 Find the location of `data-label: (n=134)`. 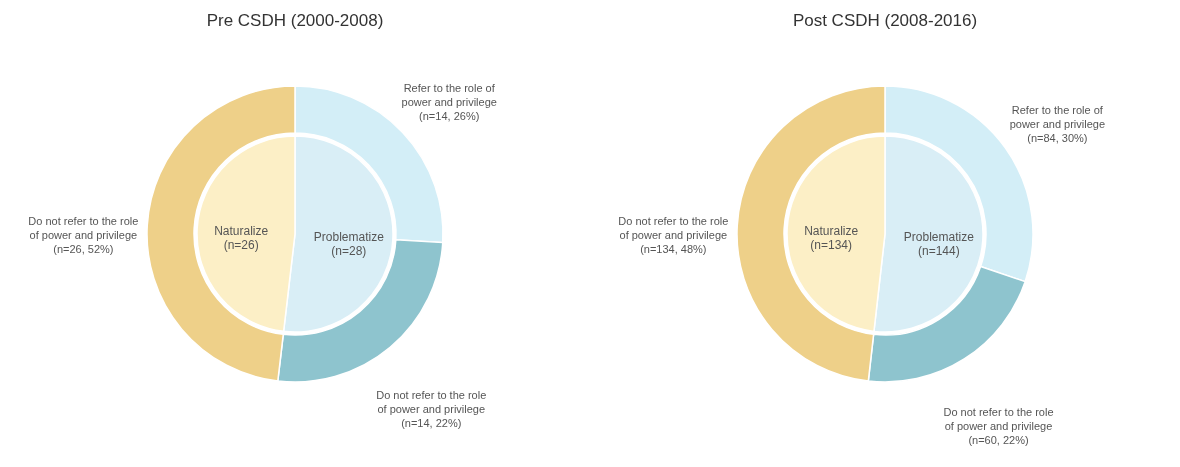

data-label: (n=134) is located at coordinates (831, 244).